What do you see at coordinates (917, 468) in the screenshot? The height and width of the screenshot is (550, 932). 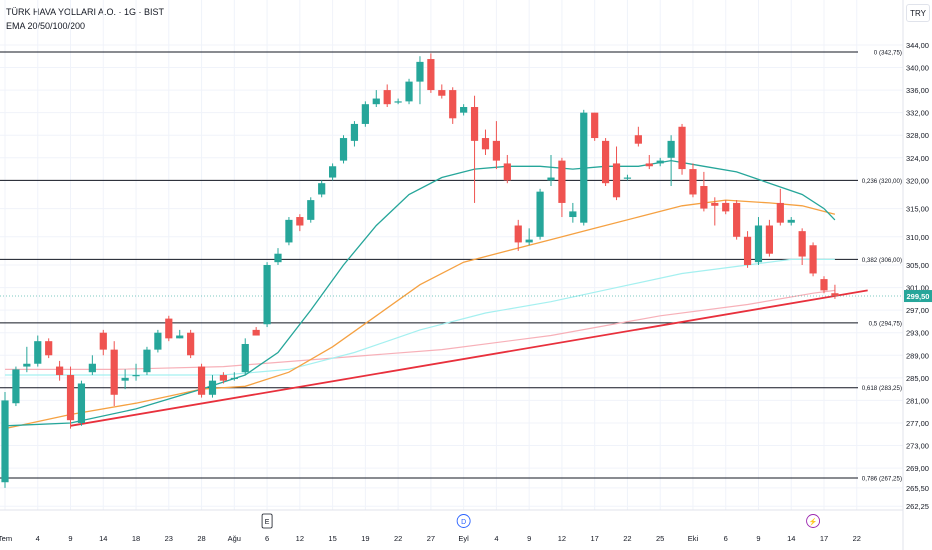 I see `price-axis-label: 269,00` at bounding box center [917, 468].